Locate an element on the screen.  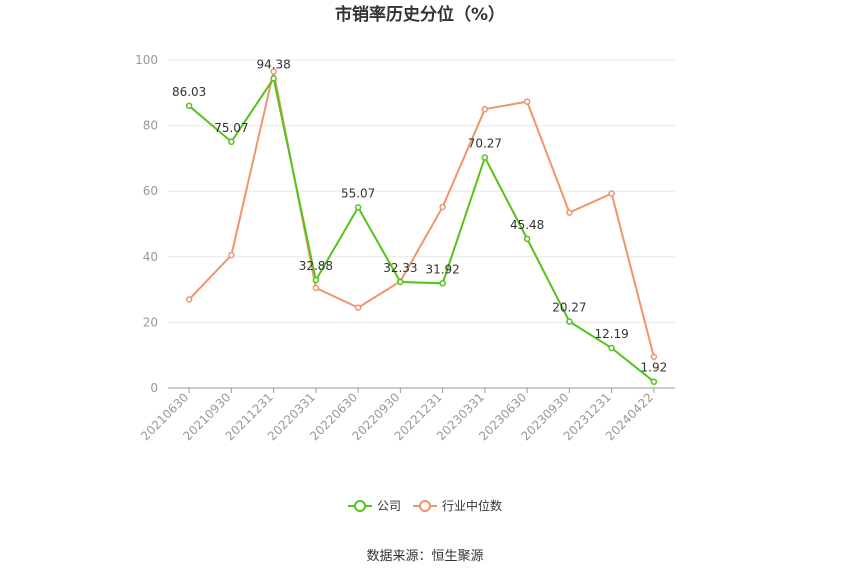
data-label: 32.88 is located at coordinates (316, 266).